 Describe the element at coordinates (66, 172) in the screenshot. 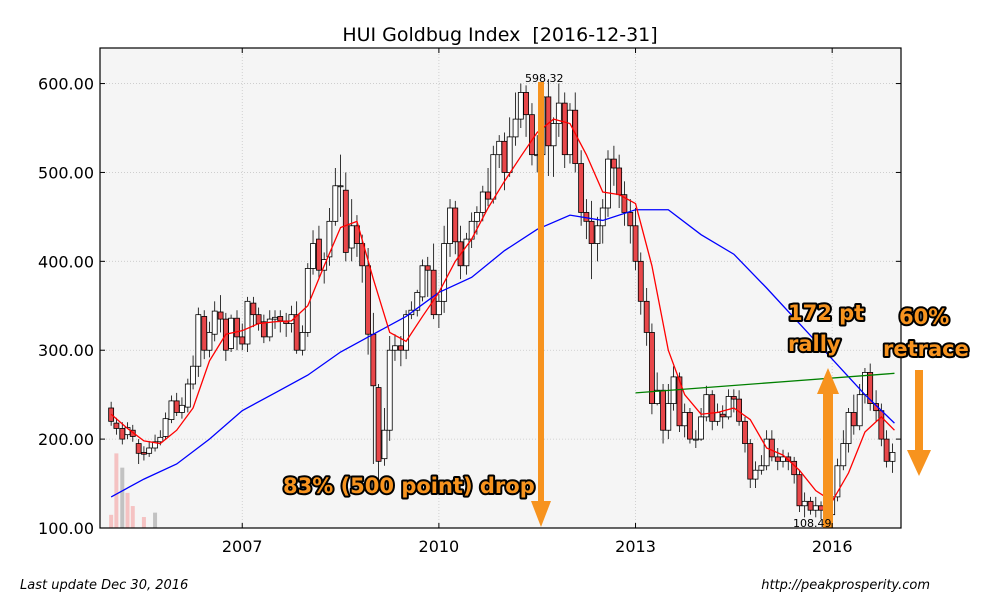

I see `y-tick-label: 500.00` at that location.